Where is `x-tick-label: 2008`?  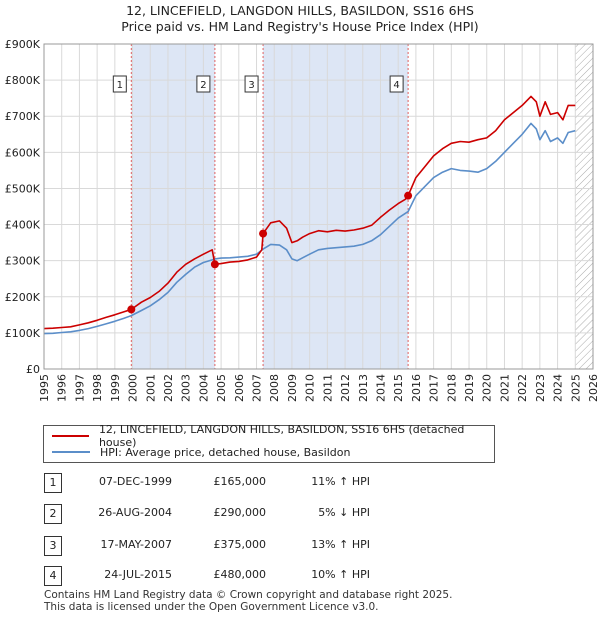
x-tick-label: 2008 is located at coordinates (274, 388).